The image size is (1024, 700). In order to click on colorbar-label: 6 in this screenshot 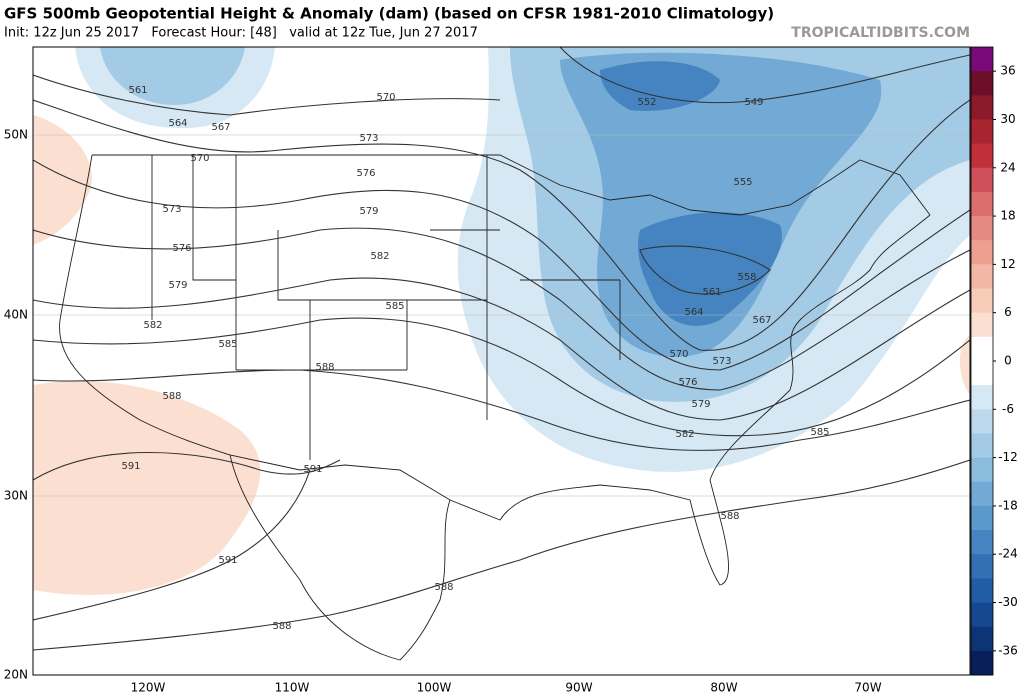, I will do `click(1008, 312)`.